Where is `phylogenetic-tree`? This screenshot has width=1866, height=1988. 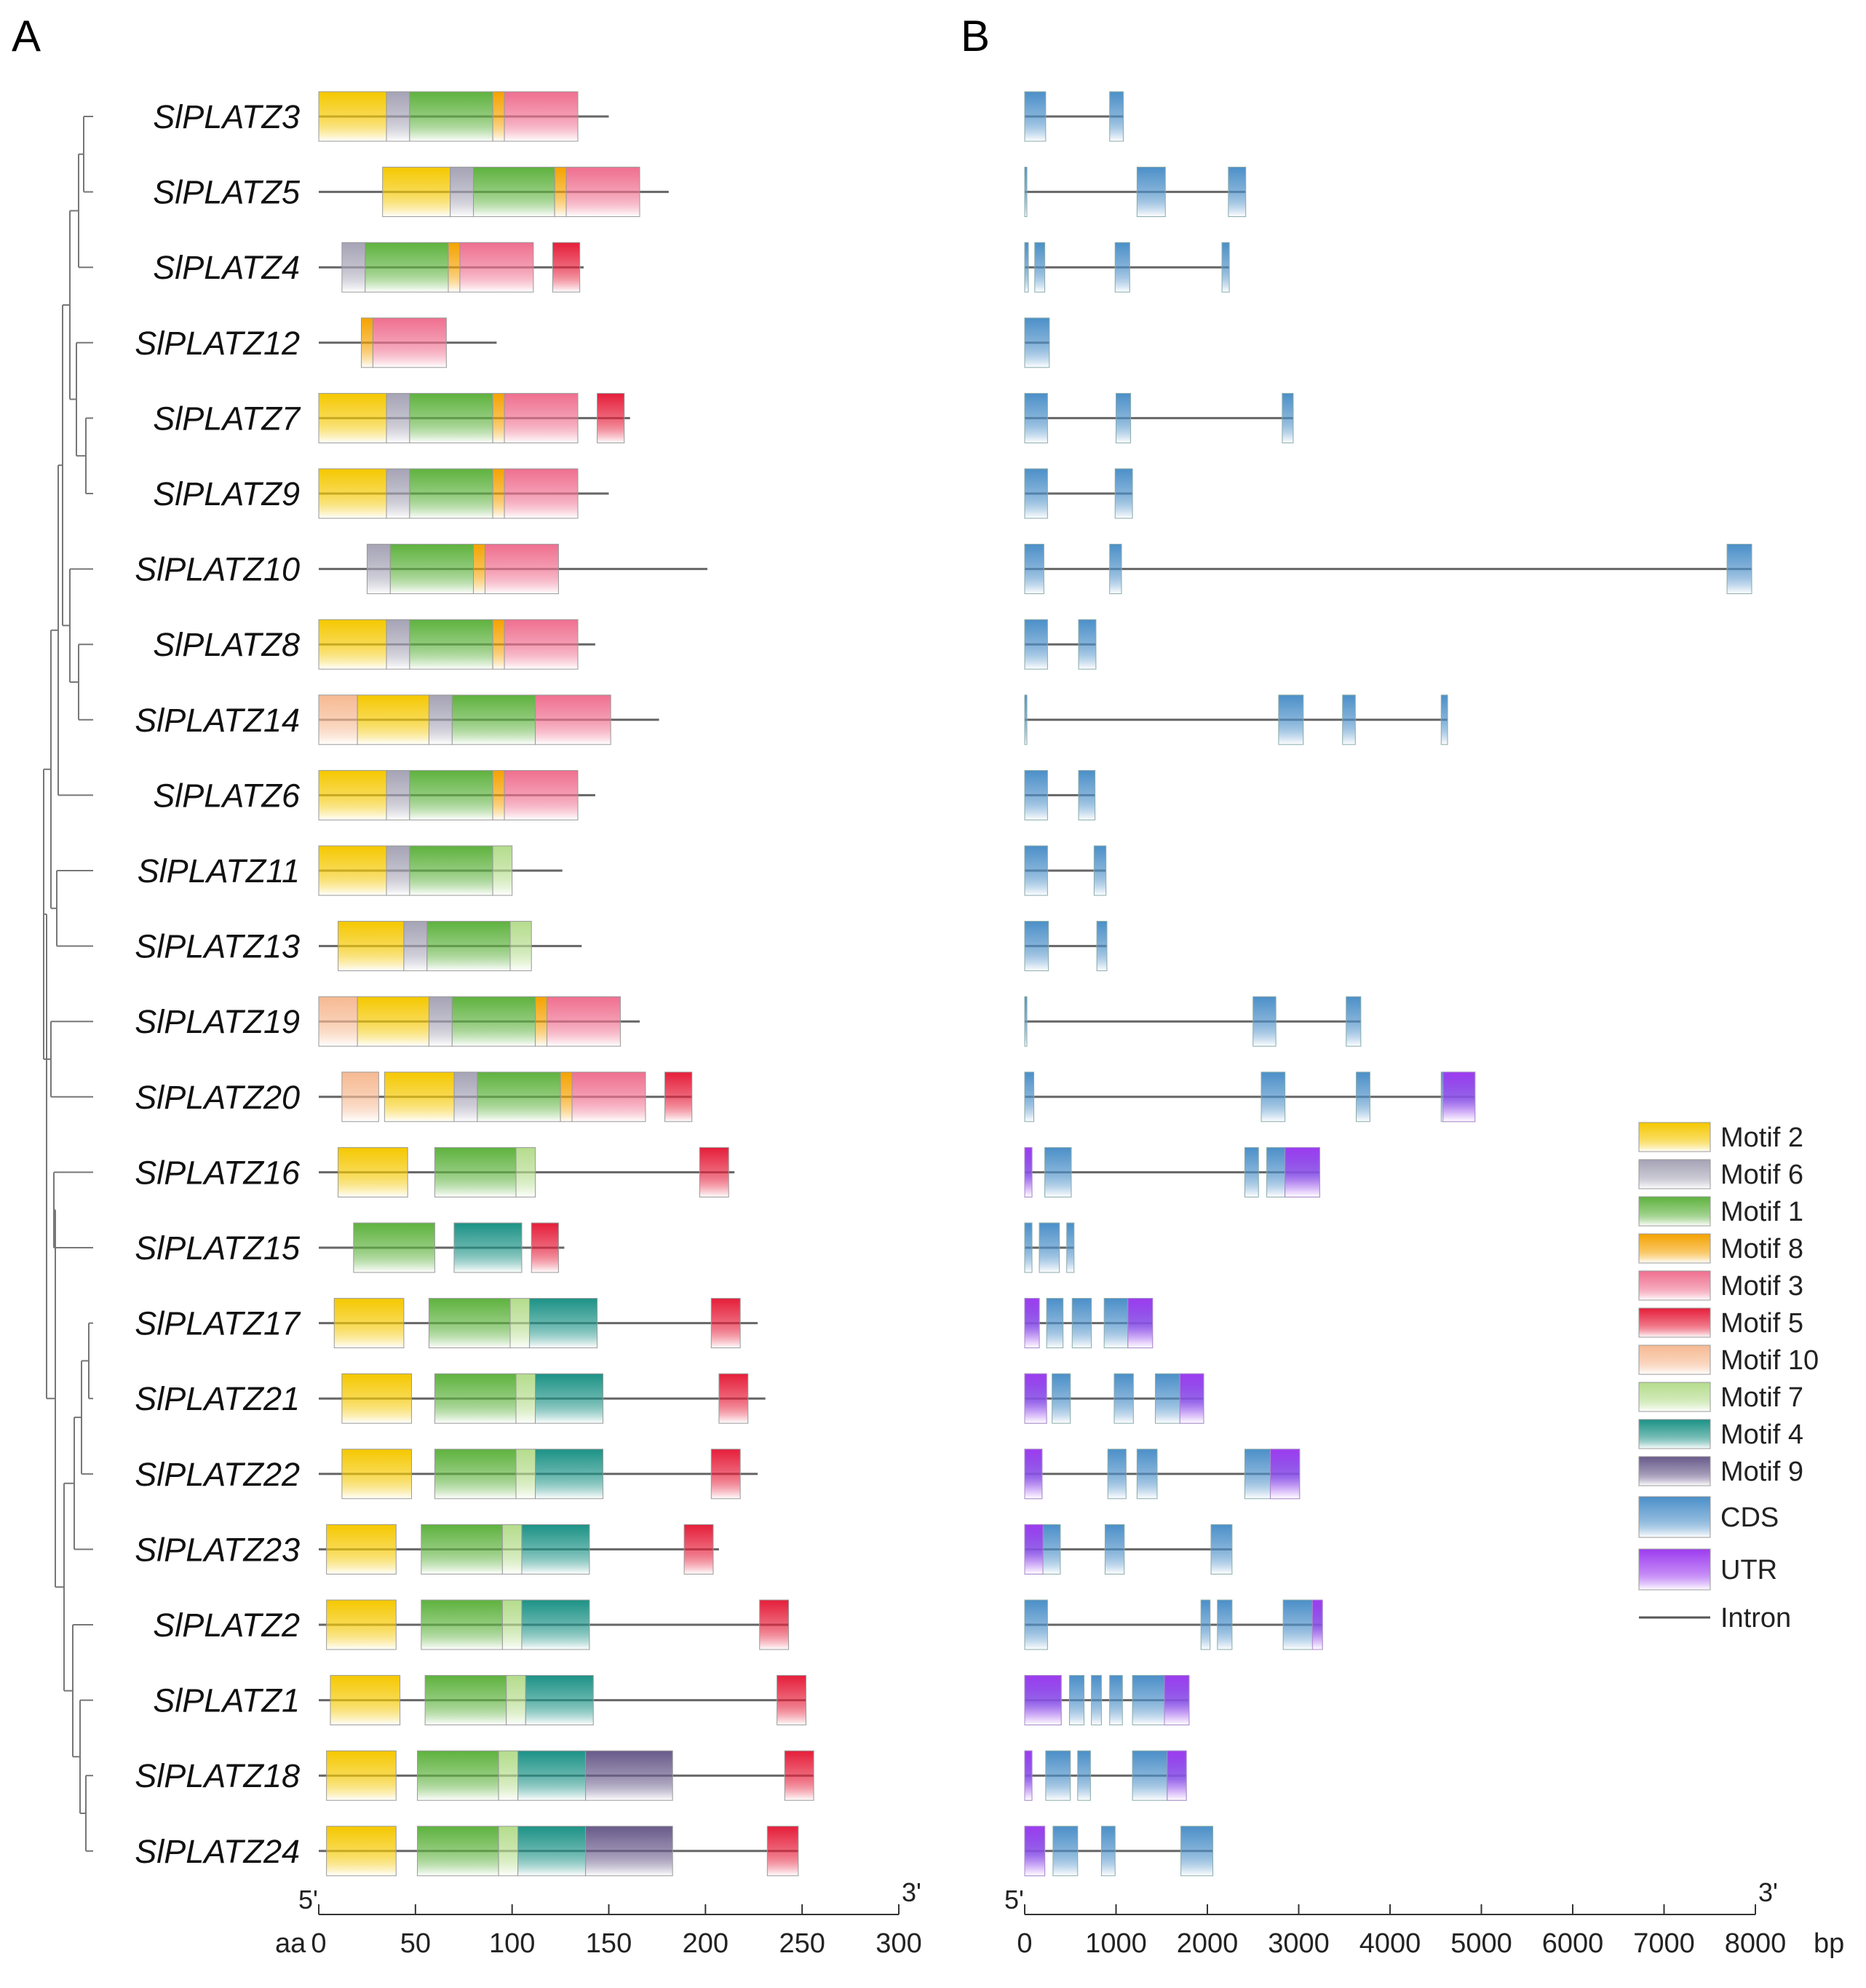 phylogenetic-tree is located at coordinates (68, 984).